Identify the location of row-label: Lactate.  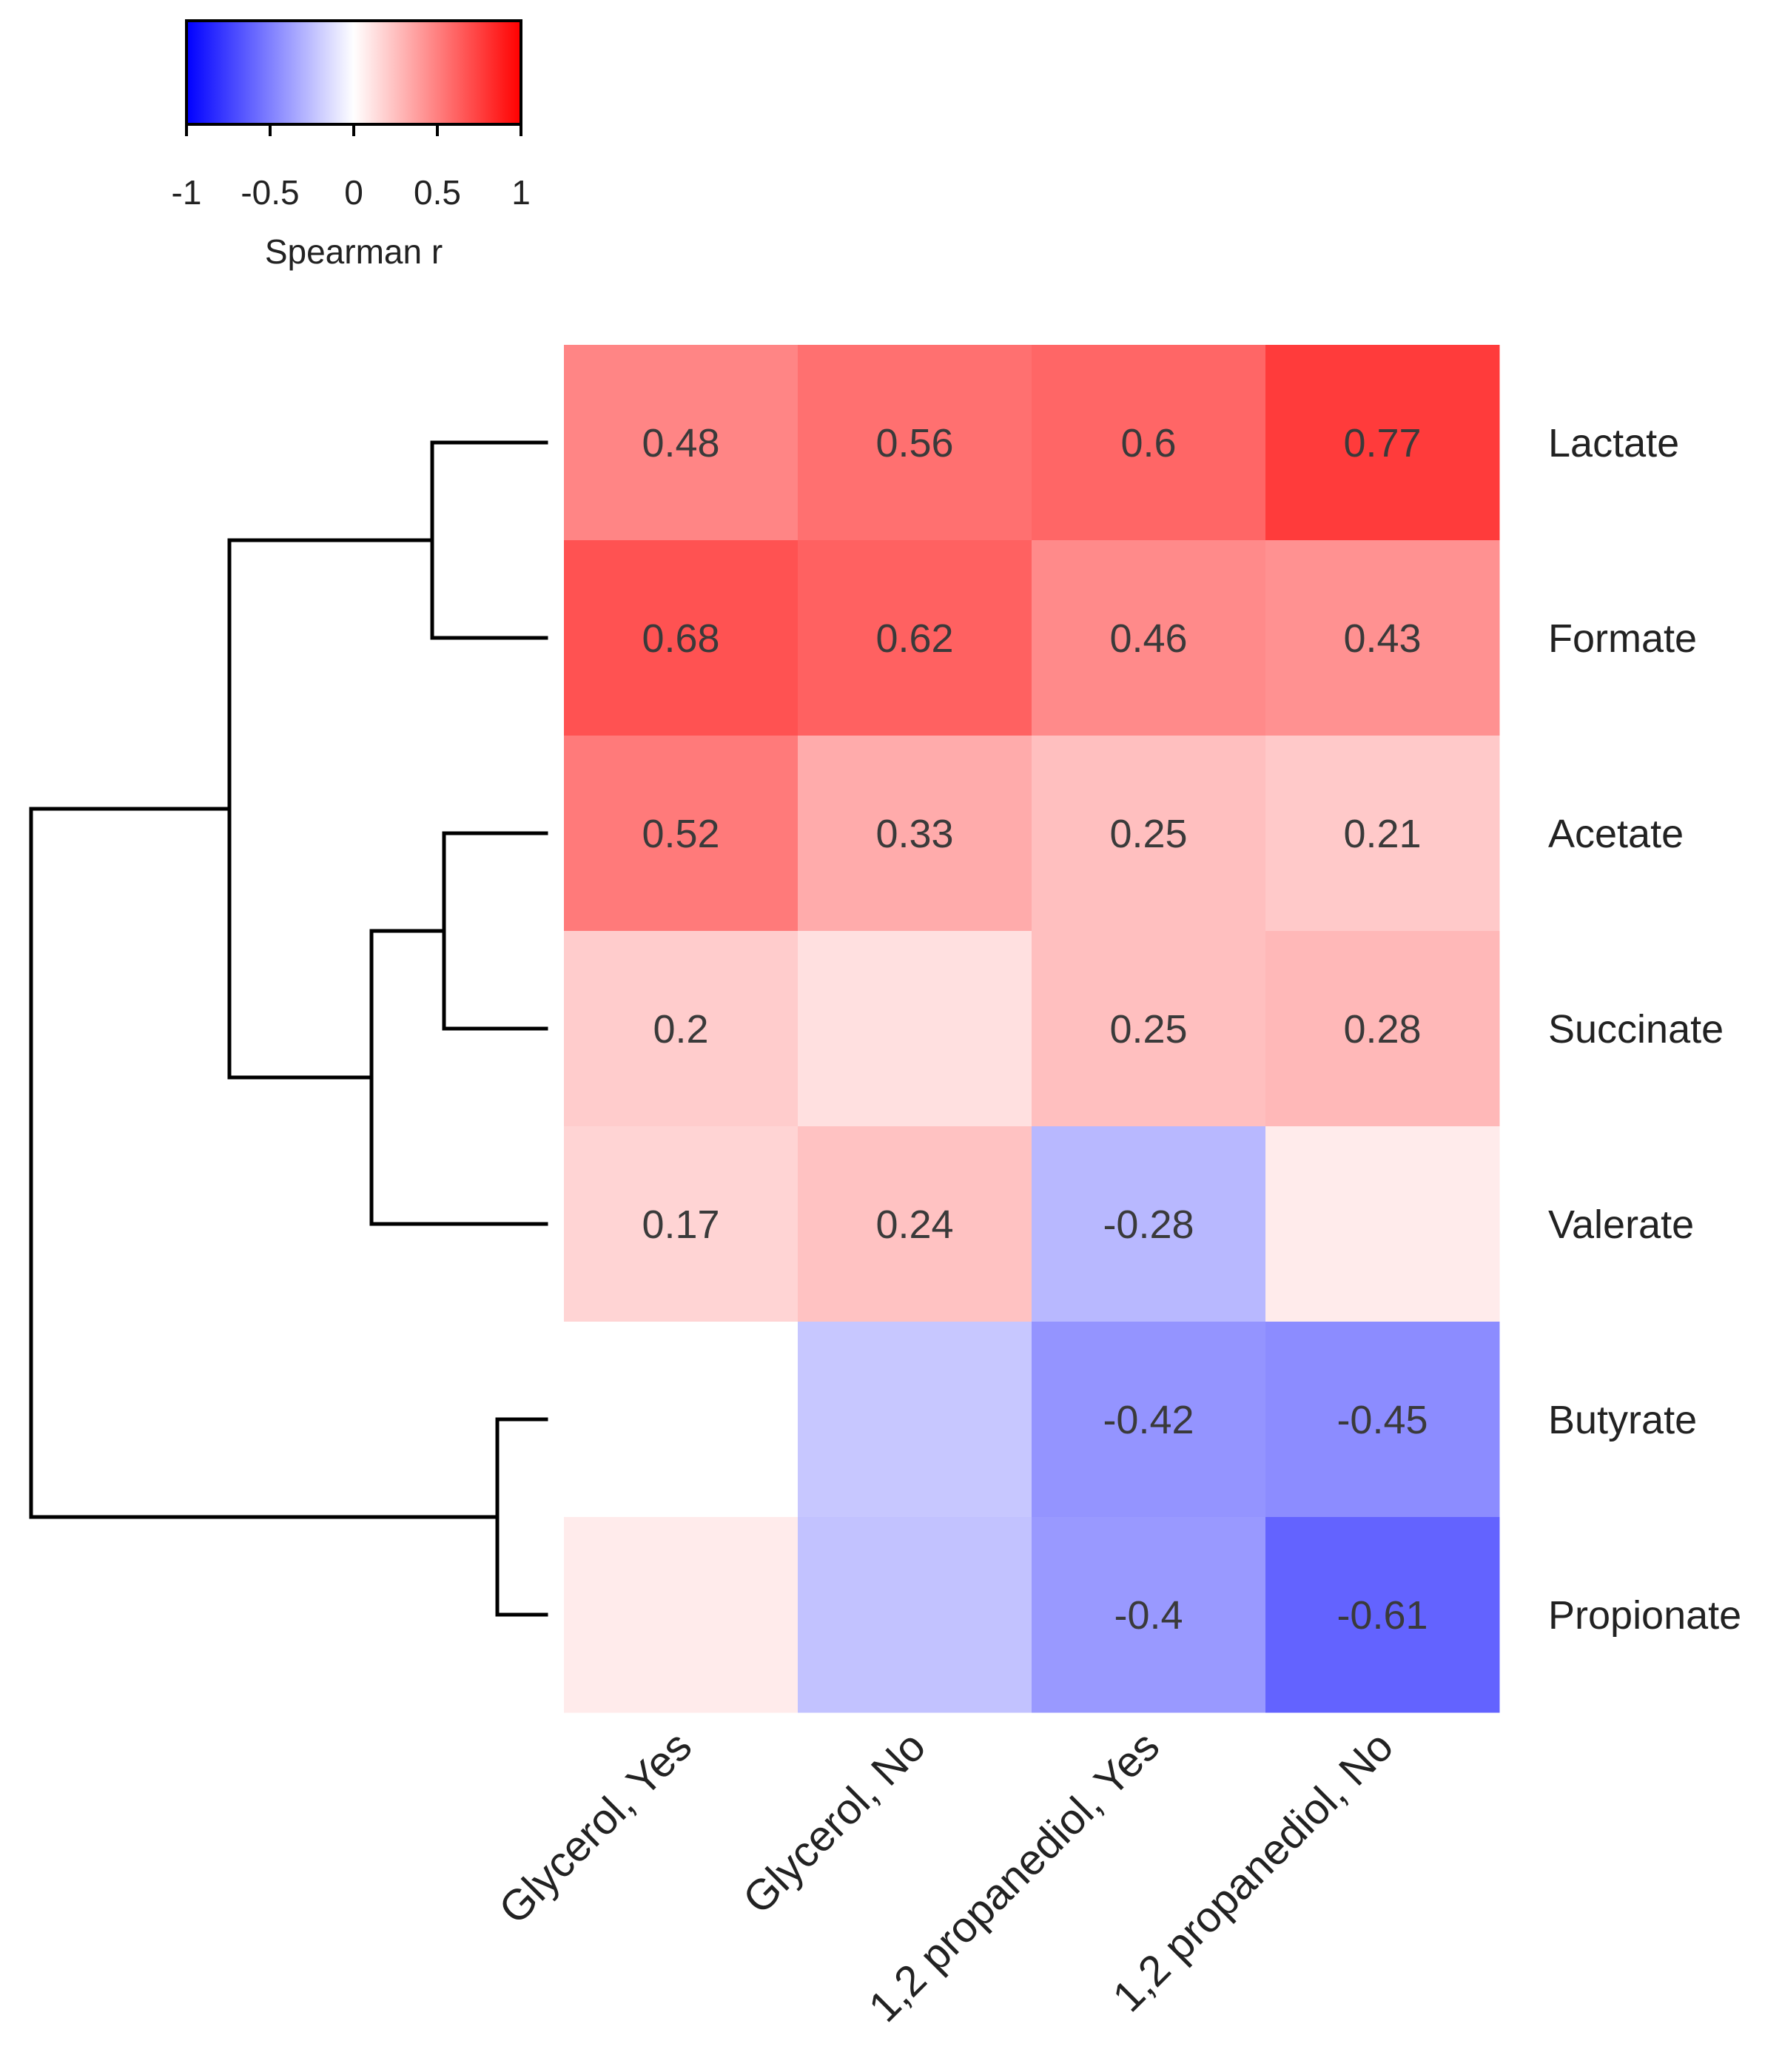
(1614, 443).